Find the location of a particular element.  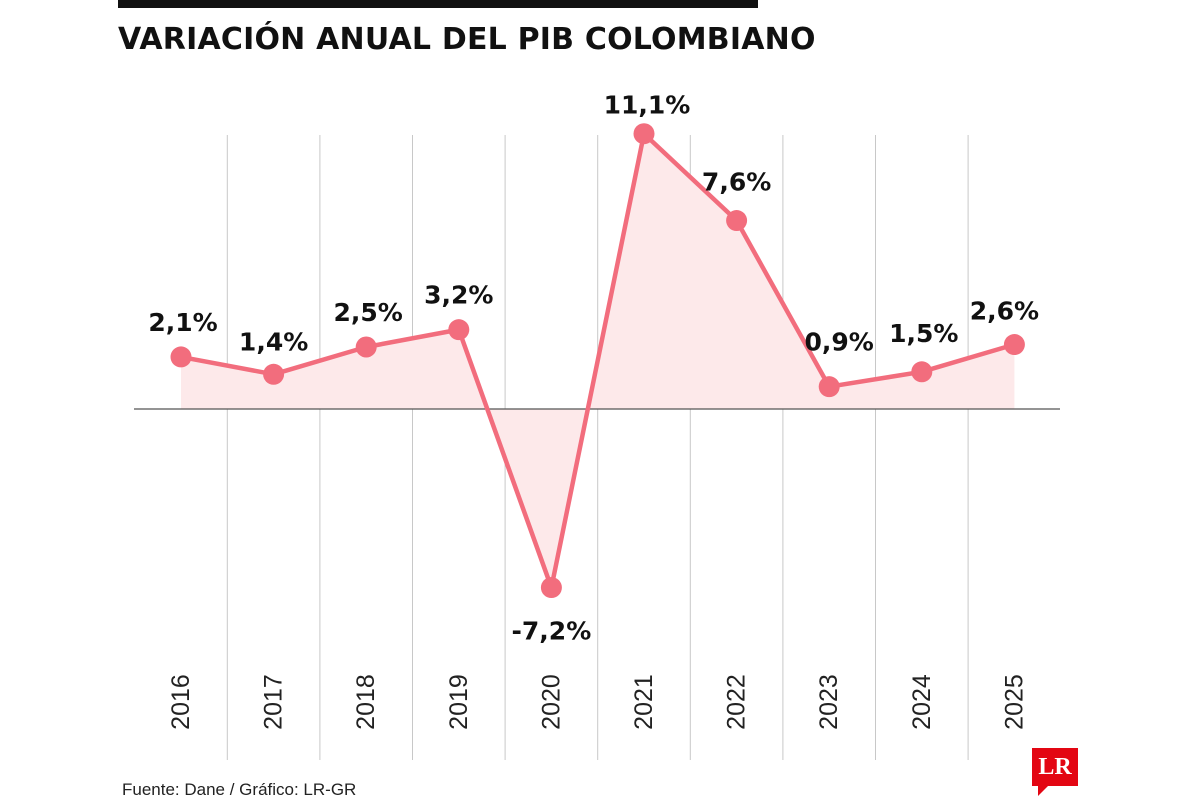

chart-title: VARIACIÓN ANUAL DEL PIB COLOMBIANO is located at coordinates (467, 39).